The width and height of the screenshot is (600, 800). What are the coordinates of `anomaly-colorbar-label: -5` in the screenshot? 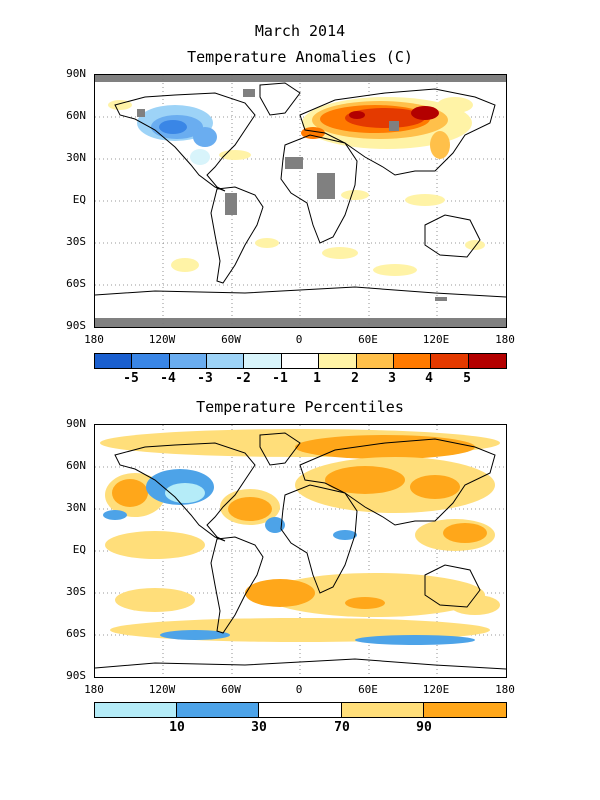 It's located at (131, 378).